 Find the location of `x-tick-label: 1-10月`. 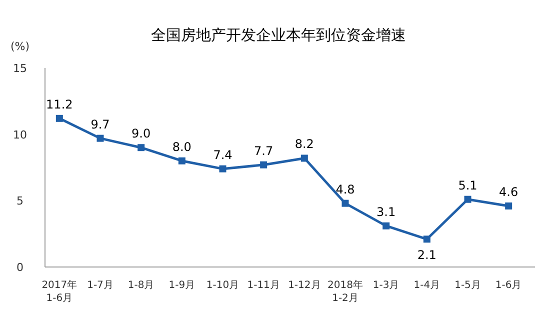

x-tick-label: 1-10月 is located at coordinates (223, 285).